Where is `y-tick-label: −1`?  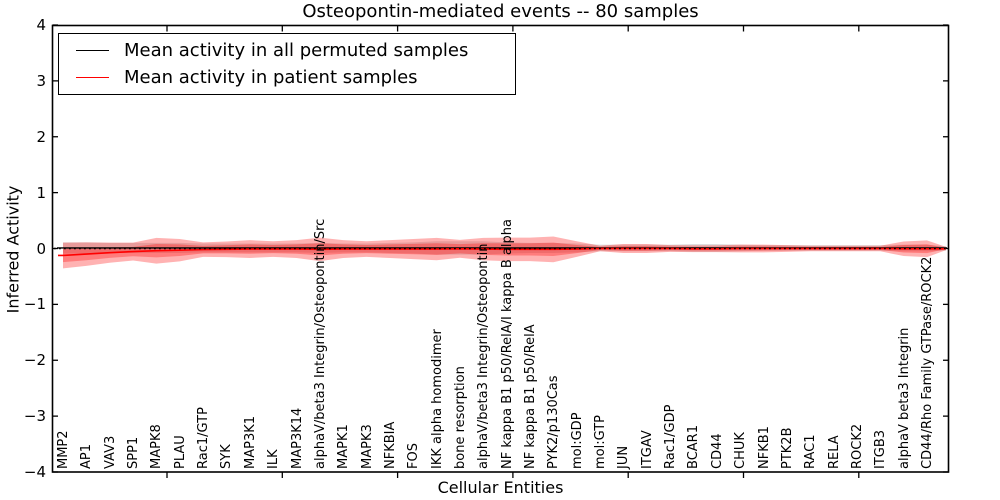
y-tick-label: −1 is located at coordinates (34, 304).